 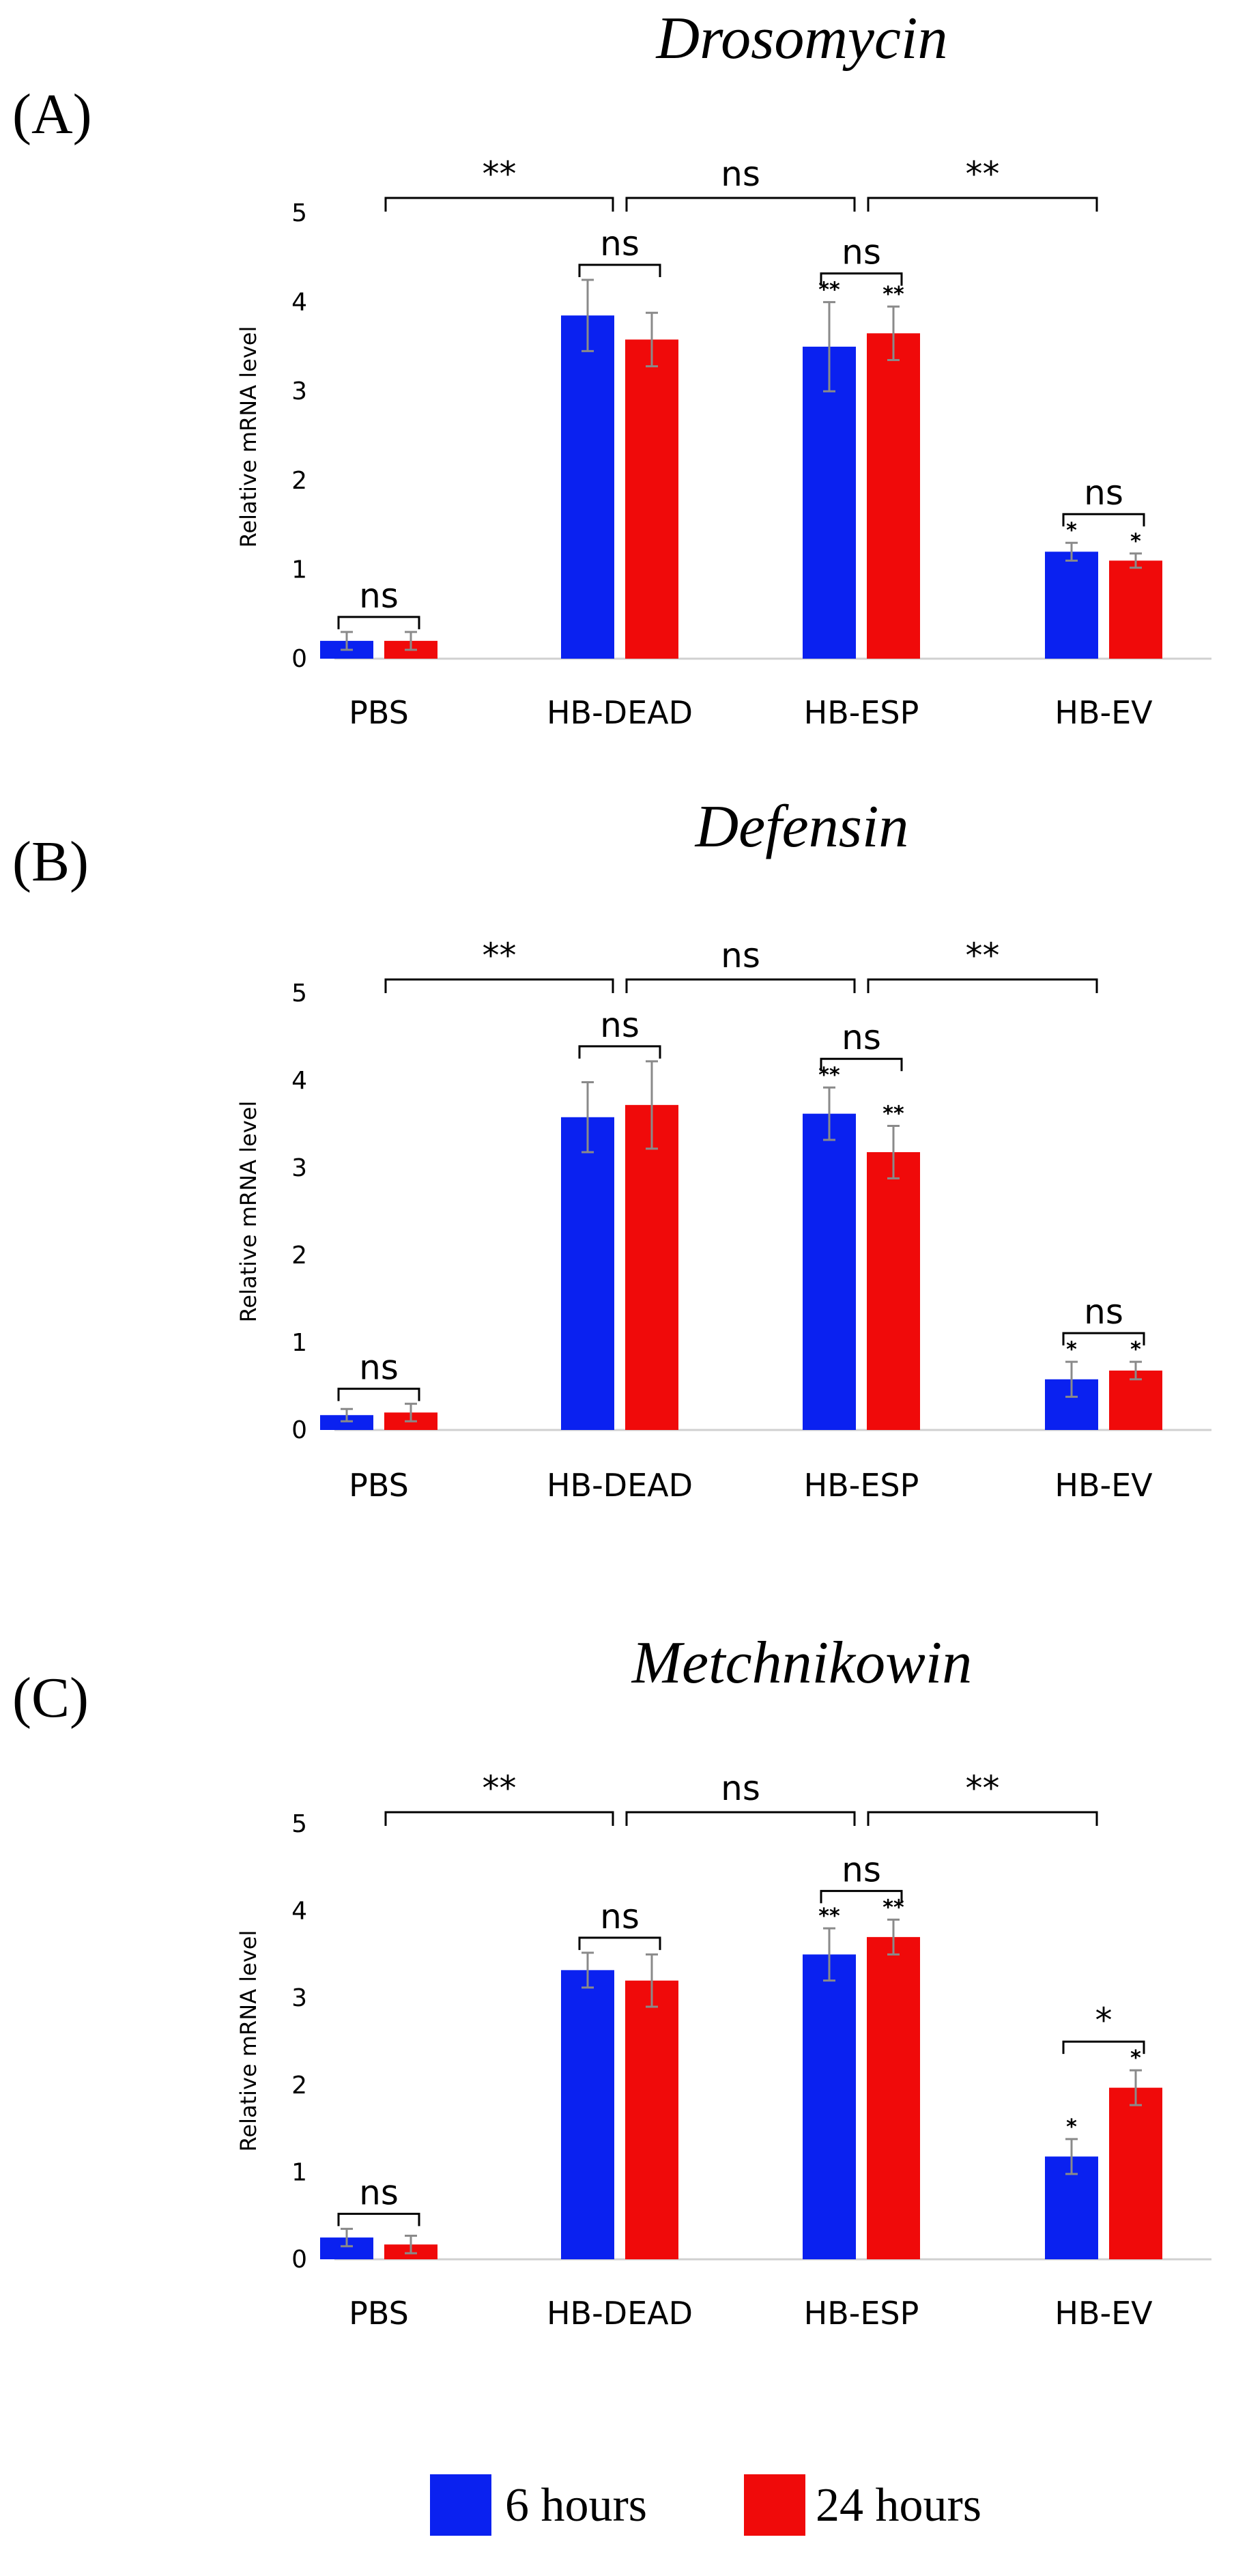 What do you see at coordinates (898, 2505) in the screenshot?
I see `legend-label: 24 hours` at bounding box center [898, 2505].